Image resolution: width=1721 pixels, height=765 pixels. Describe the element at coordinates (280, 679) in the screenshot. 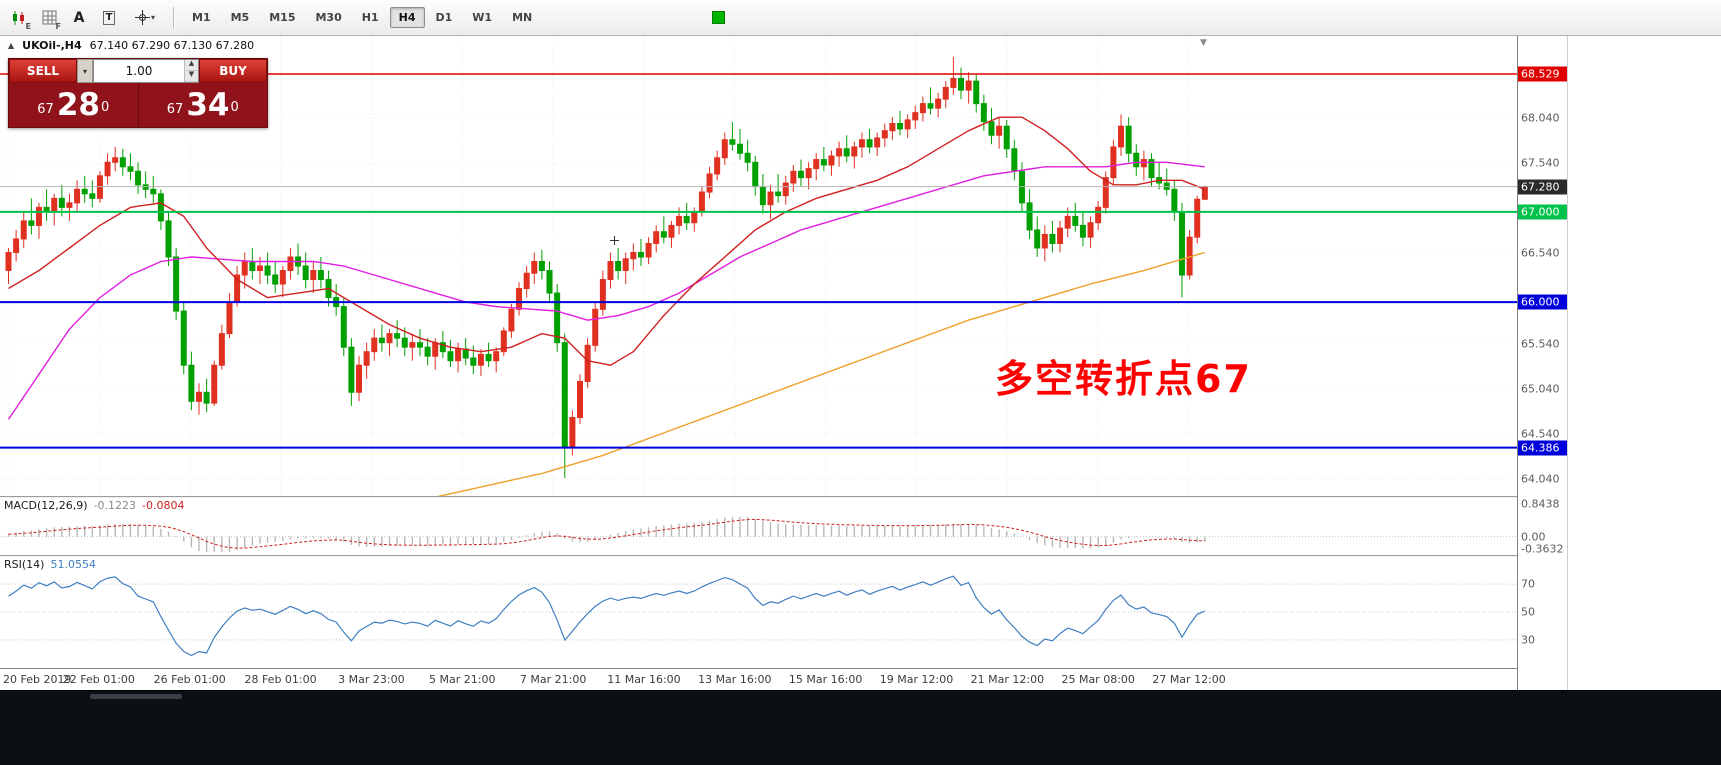

I see `time-label: 28 Feb 01:00` at that location.